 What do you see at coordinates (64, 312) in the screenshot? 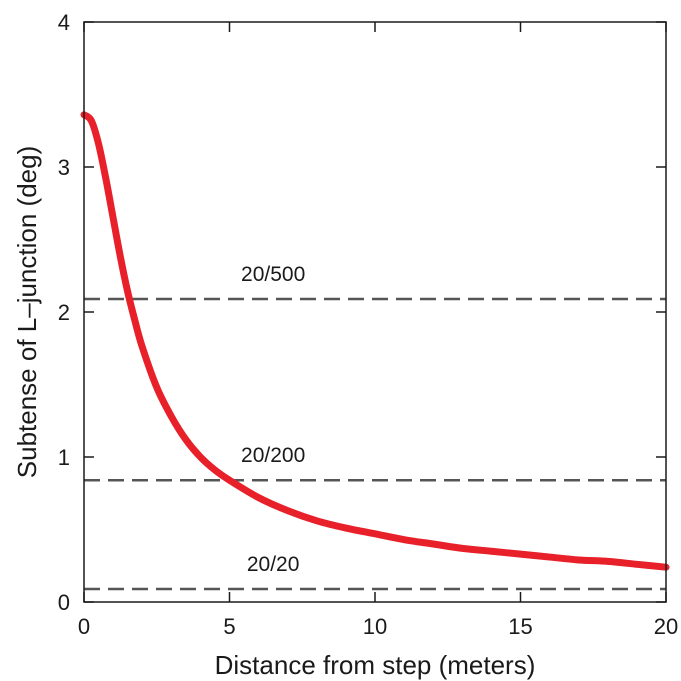
I see `y-tick-label: 2` at bounding box center [64, 312].